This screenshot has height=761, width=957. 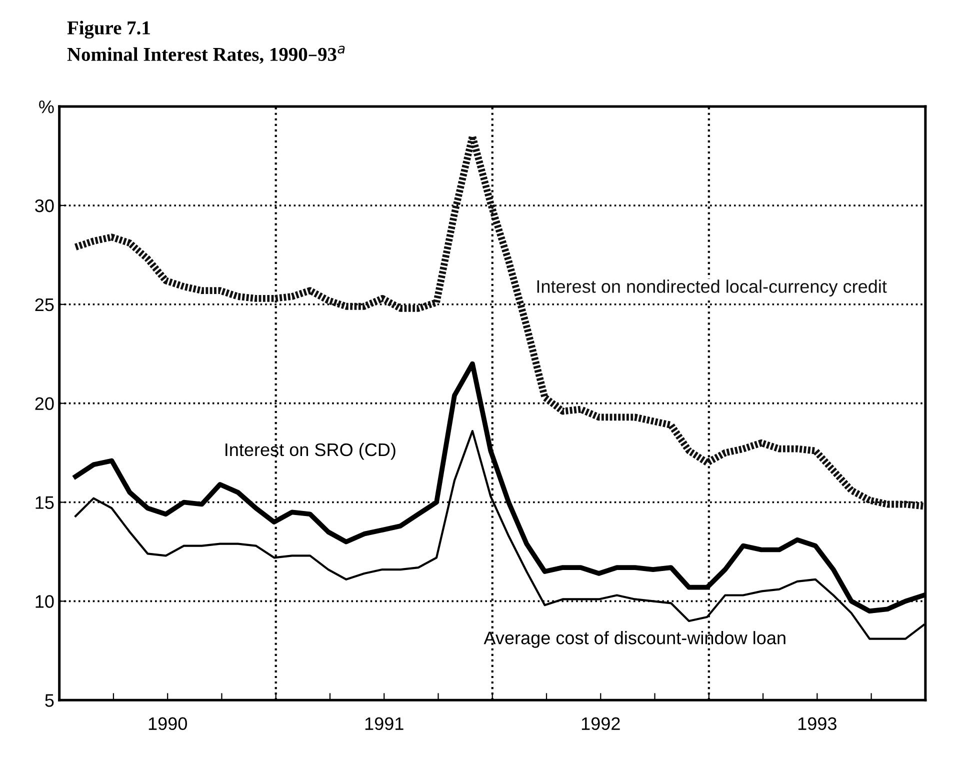 I want to click on x-tick-label: 1992, so click(x=601, y=723).